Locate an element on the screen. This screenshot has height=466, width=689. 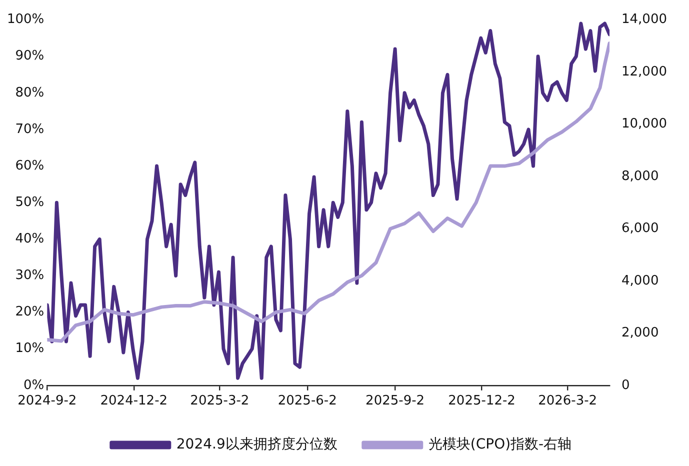
legend-label: 2024.9以来拥挤度分位数 is located at coordinates (257, 444).